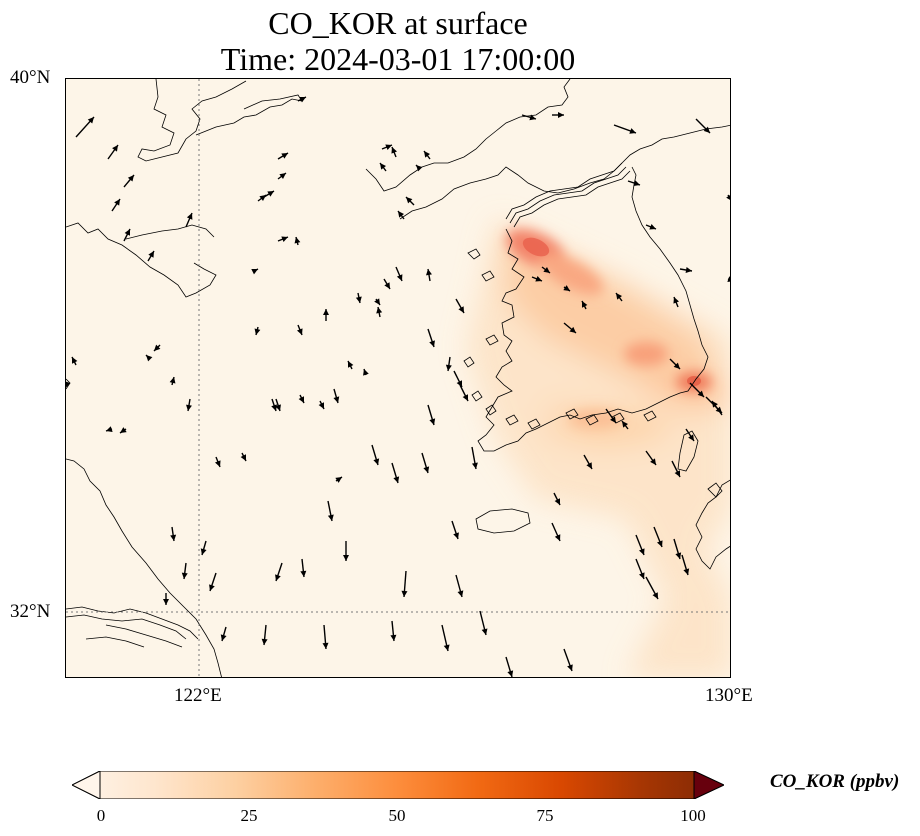 The height and width of the screenshot is (836, 920). What do you see at coordinates (398, 59) in the screenshot?
I see `map-subtitle: Time: 2024-03-01 17:00:00` at bounding box center [398, 59].